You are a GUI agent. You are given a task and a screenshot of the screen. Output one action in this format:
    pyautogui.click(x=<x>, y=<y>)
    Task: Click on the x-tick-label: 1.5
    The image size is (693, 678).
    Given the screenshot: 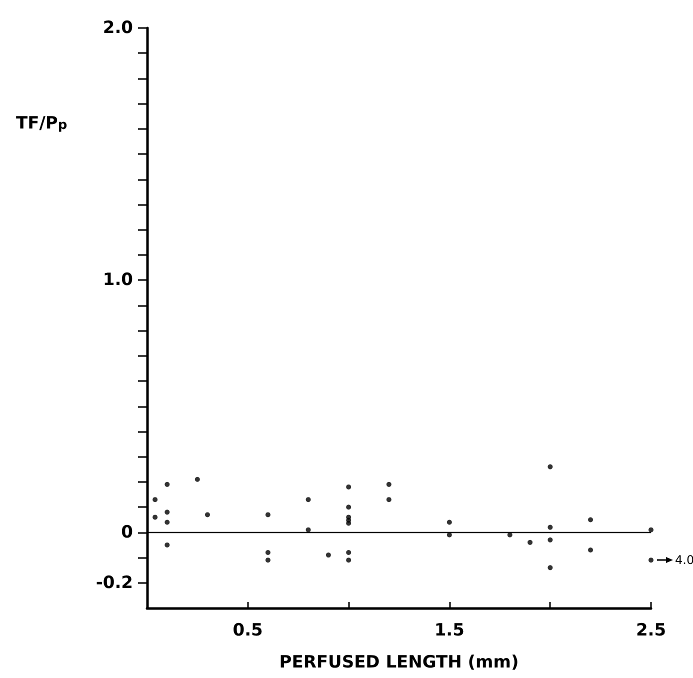 What is the action you would take?
    pyautogui.click(x=449, y=630)
    